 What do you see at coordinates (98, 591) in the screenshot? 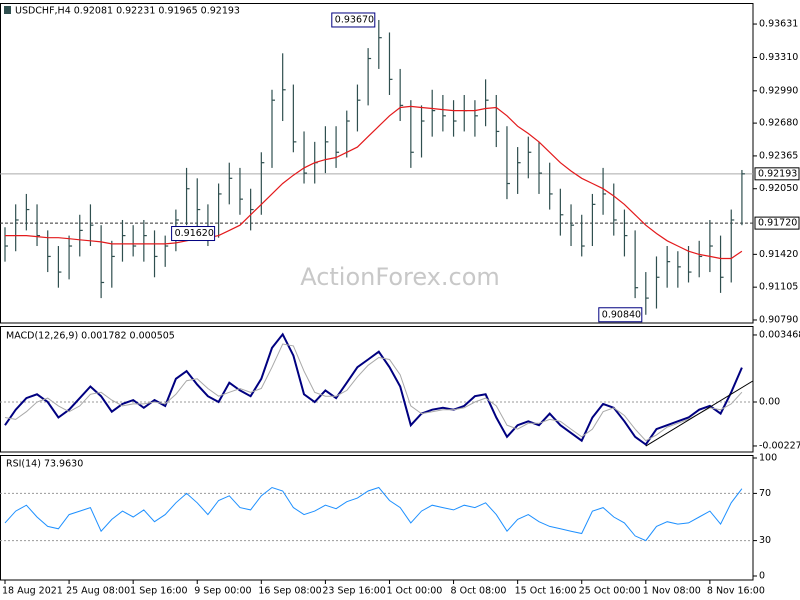
I see `x-tick-label: 25 Aug 08:00` at bounding box center [98, 591].